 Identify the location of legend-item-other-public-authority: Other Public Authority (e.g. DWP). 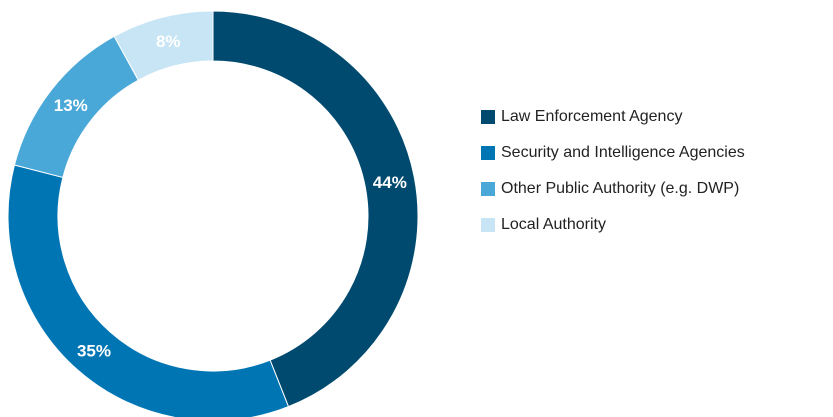
(656, 189).